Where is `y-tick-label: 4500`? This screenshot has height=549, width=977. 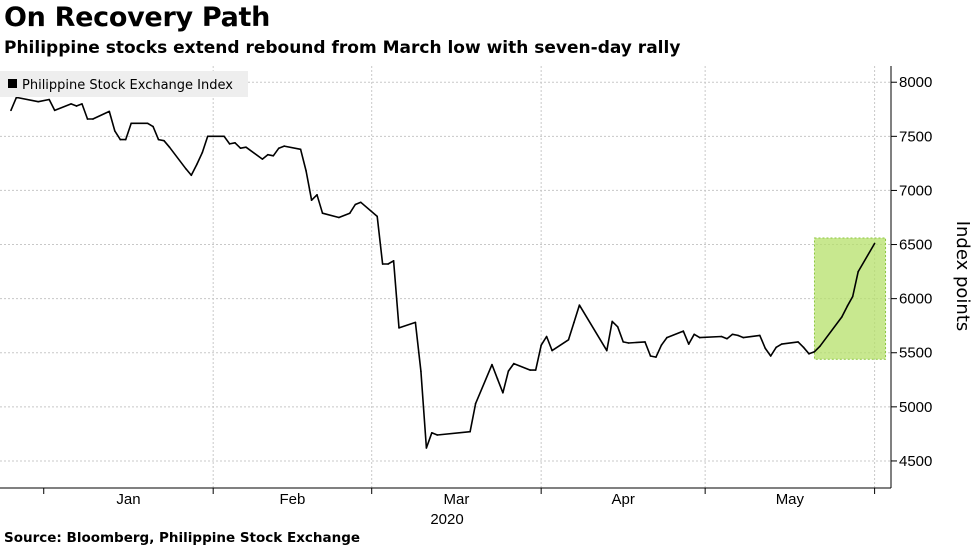
y-tick-label: 4500 is located at coordinates (915, 461).